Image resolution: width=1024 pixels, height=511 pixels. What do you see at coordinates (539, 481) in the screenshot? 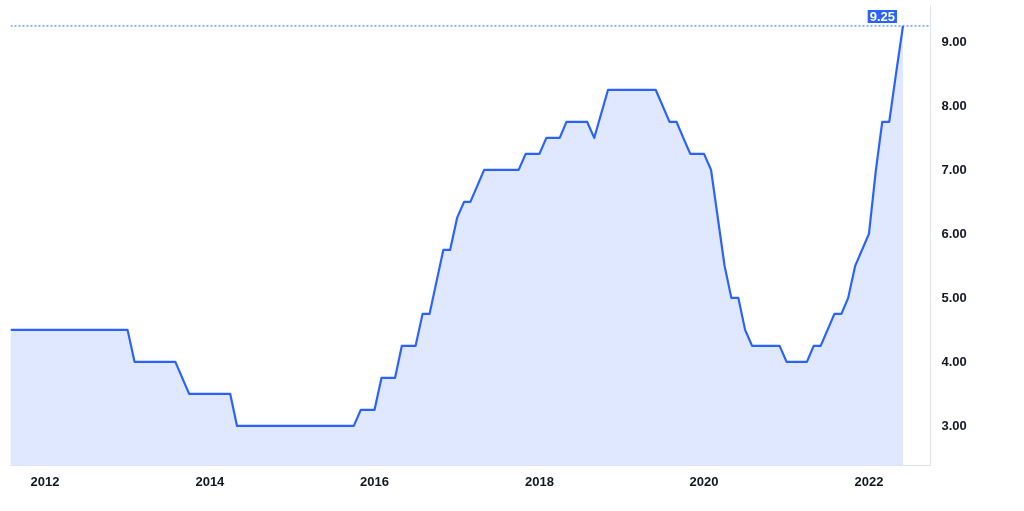
I see `x-tick-label: 2018` at bounding box center [539, 481].